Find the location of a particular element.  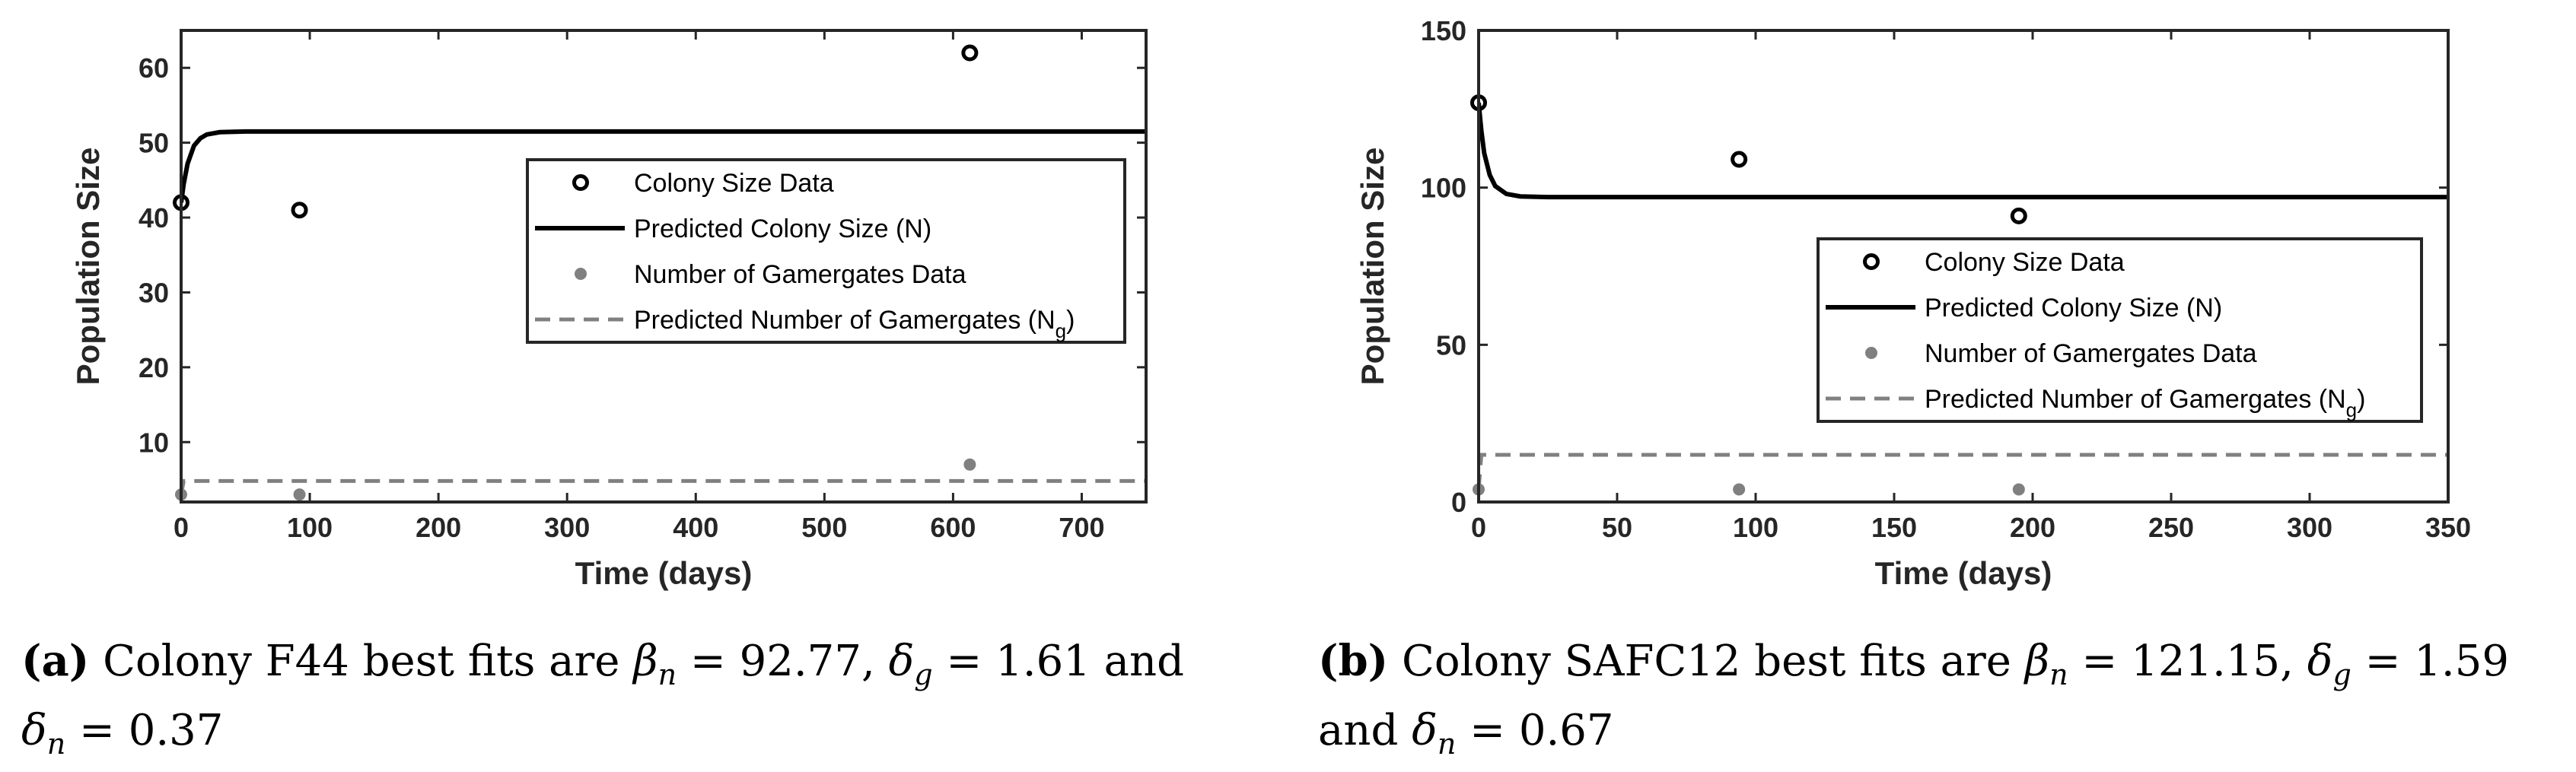

caption-b-beta-value: 121.15, is located at coordinates (2212, 661).